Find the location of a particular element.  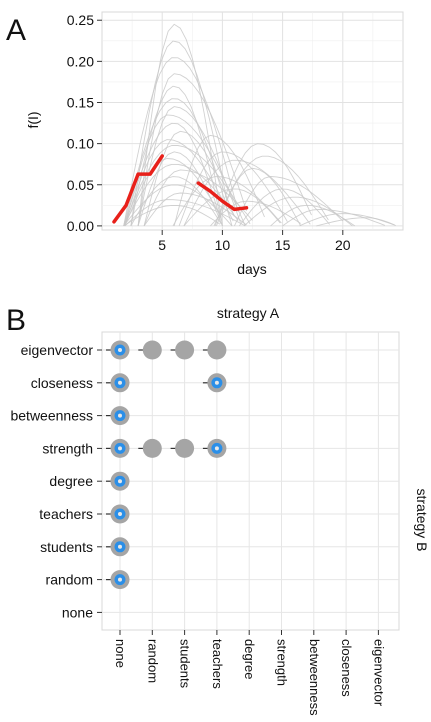

y-tick-label: 0.10 is located at coordinates (80, 144).